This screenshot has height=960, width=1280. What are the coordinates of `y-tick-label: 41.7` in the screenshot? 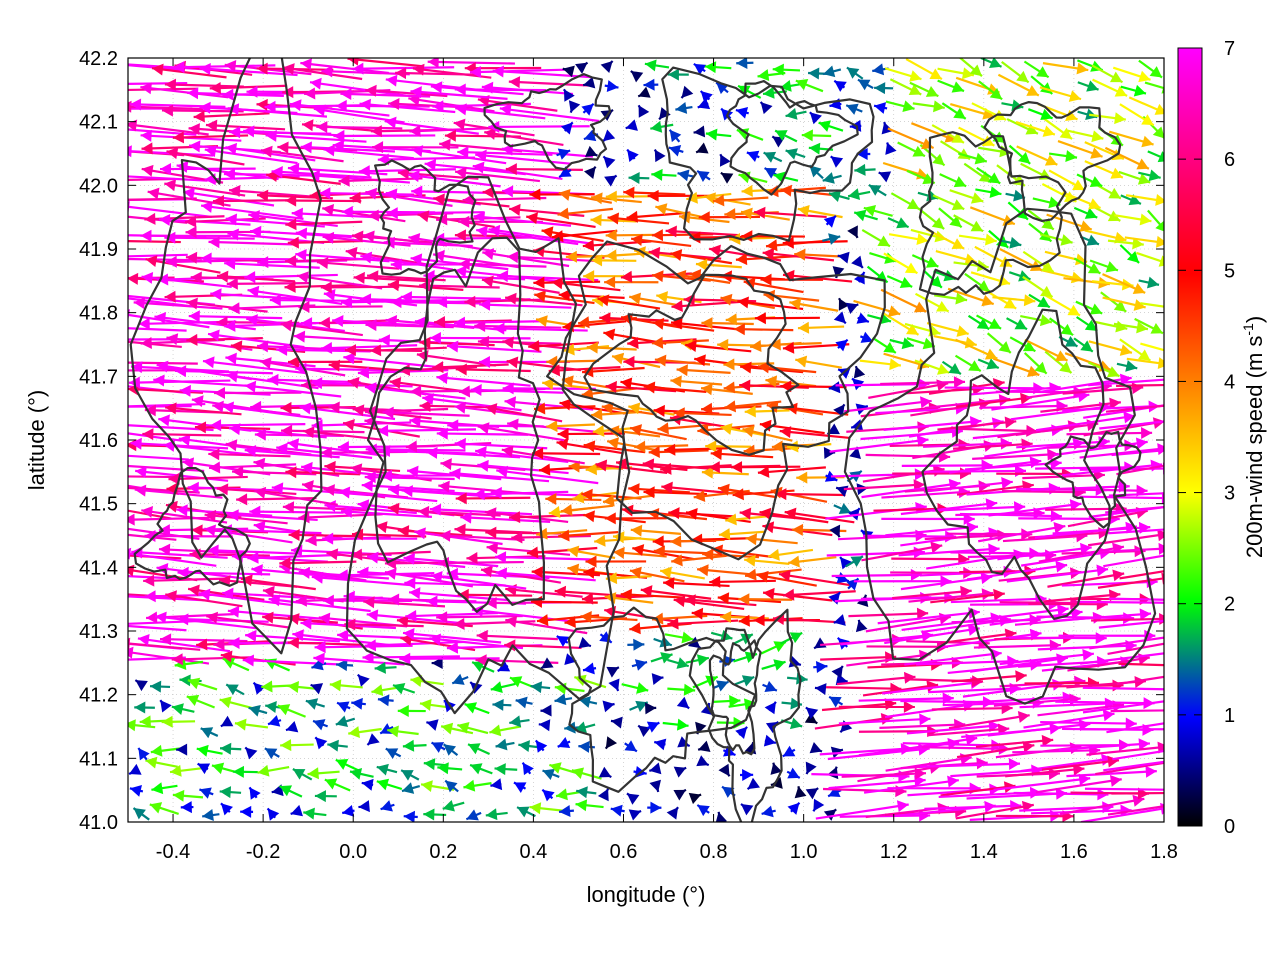 It's located at (98, 377).